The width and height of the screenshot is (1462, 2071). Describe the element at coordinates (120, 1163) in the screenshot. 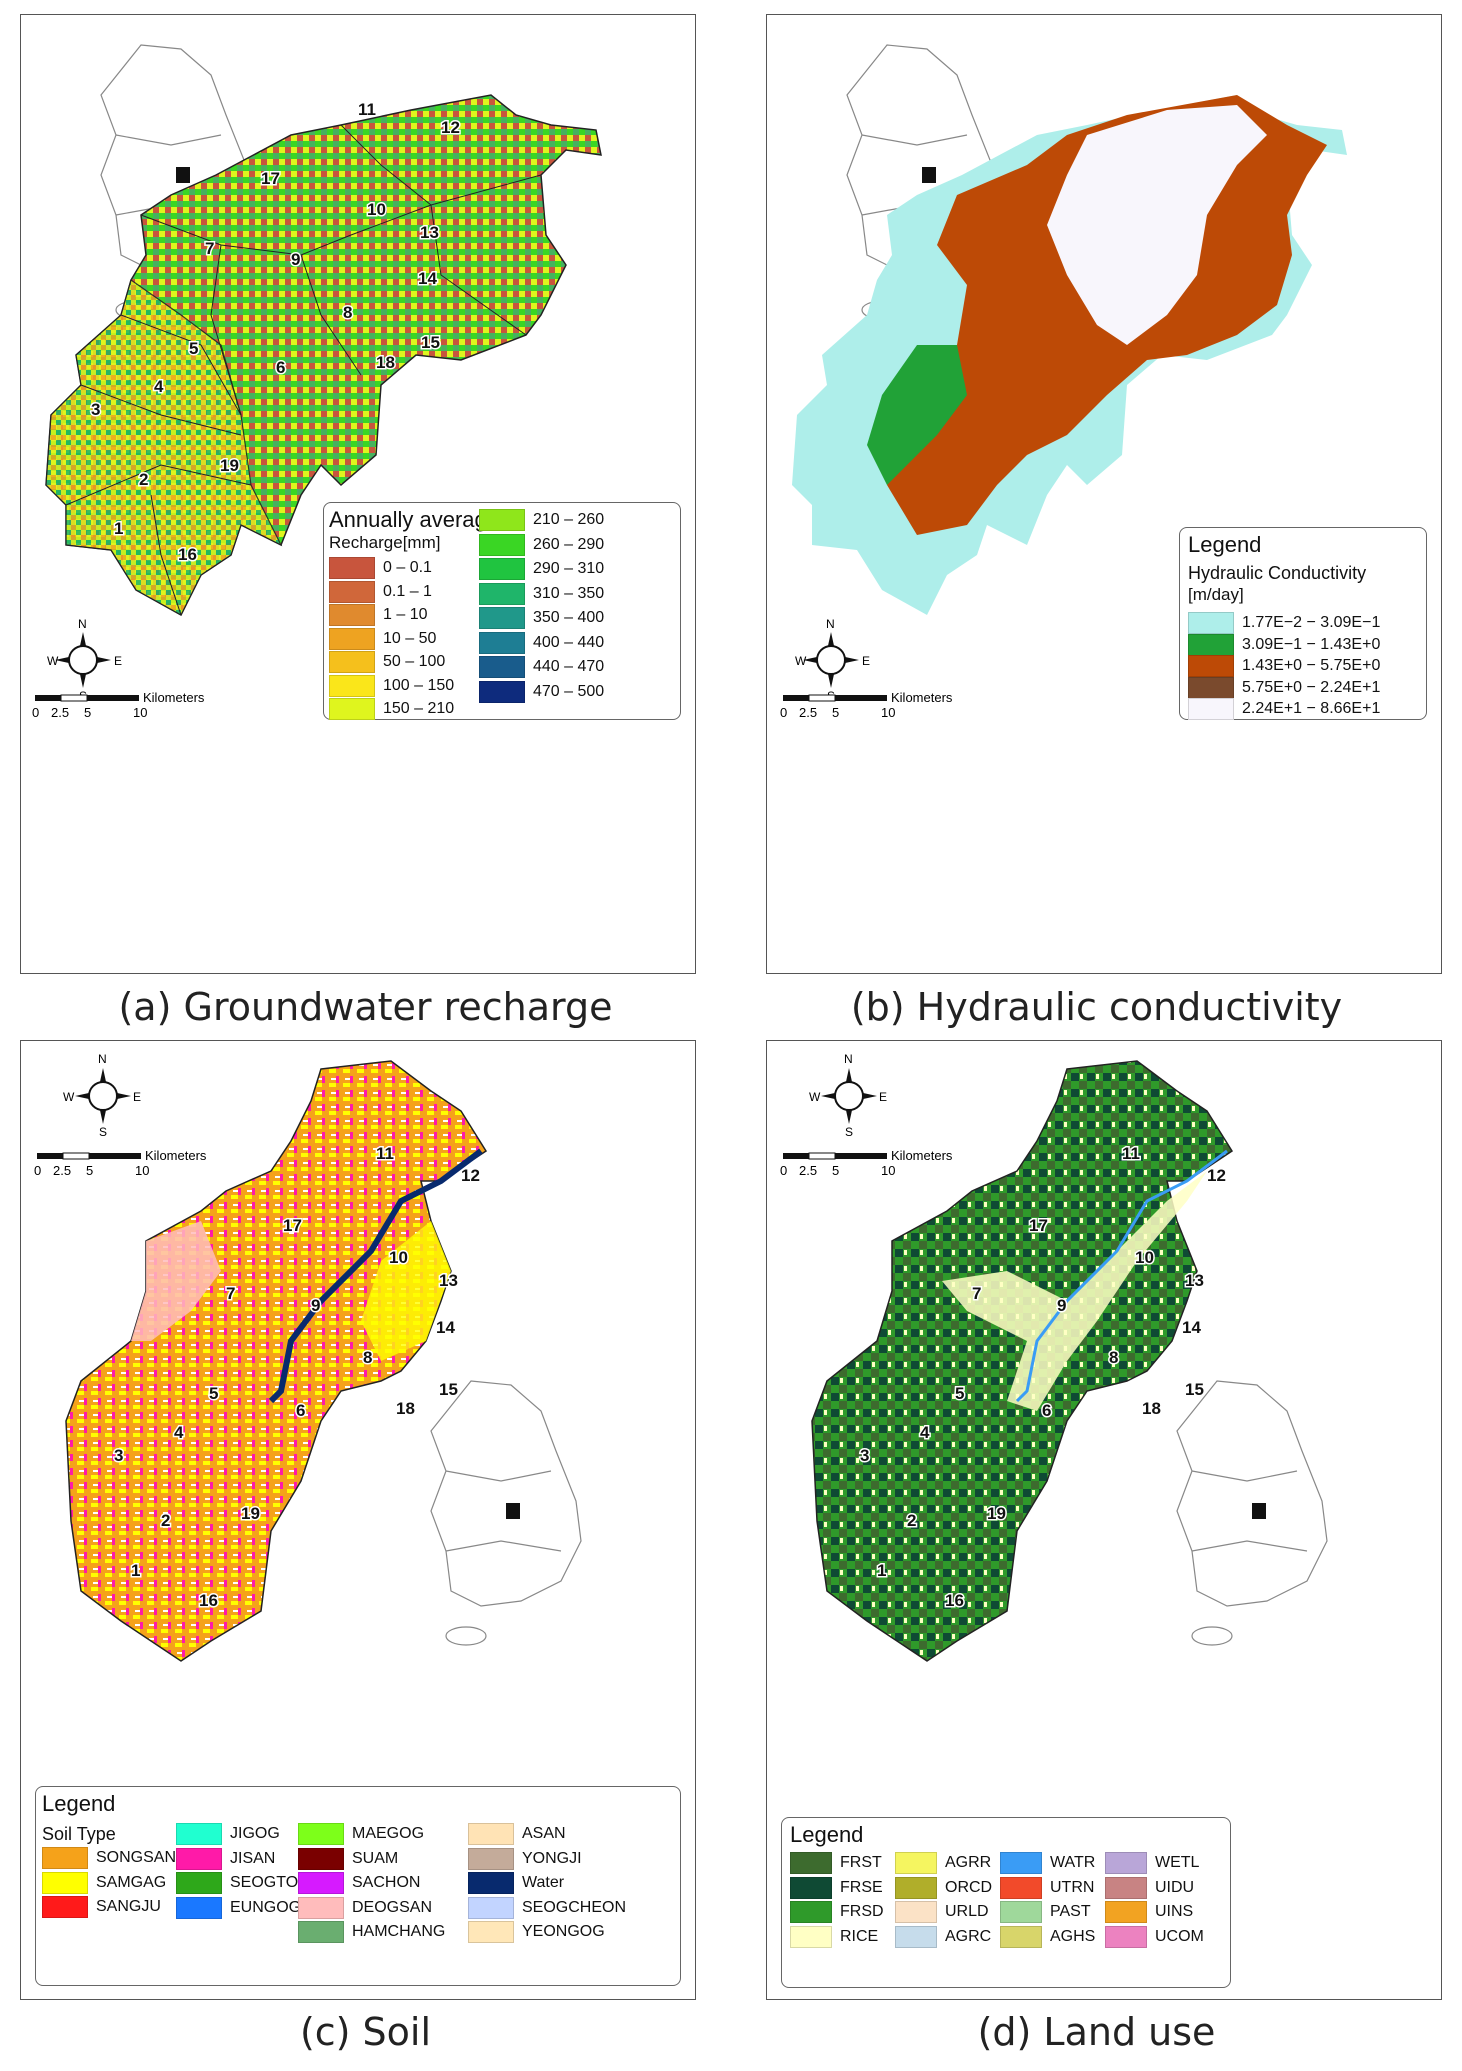

I see `scalebar-c: Kilometers 0 2.5 5 10` at that location.